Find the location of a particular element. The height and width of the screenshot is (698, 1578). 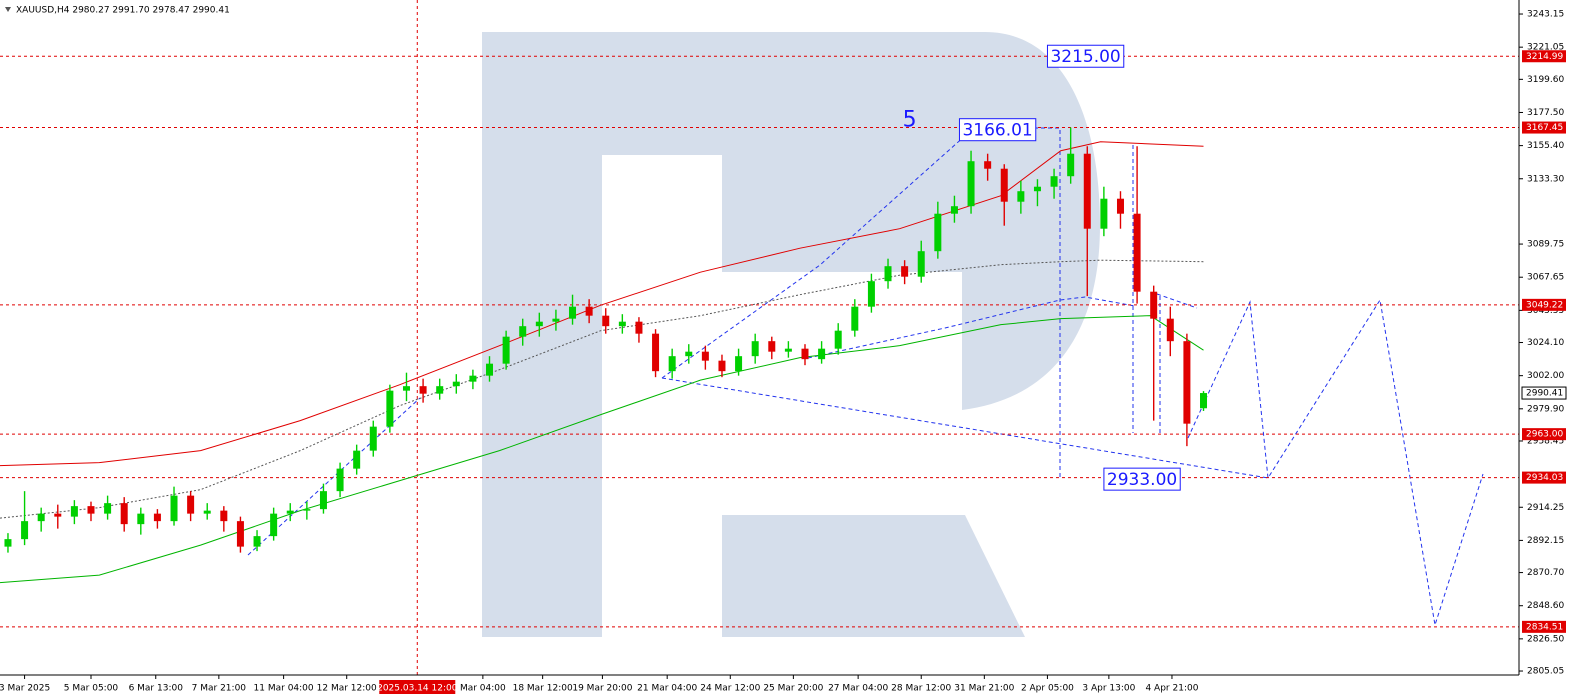

y-tick-label: 3133.30 is located at coordinates (1545, 179).